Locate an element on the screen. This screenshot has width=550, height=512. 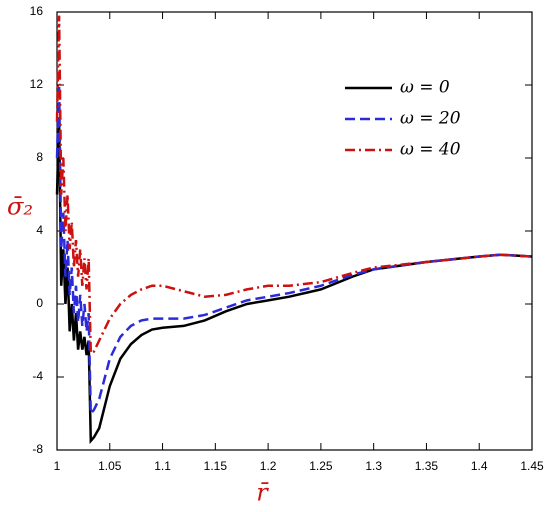
legend-label: ω = 20 is located at coordinates (430, 119).